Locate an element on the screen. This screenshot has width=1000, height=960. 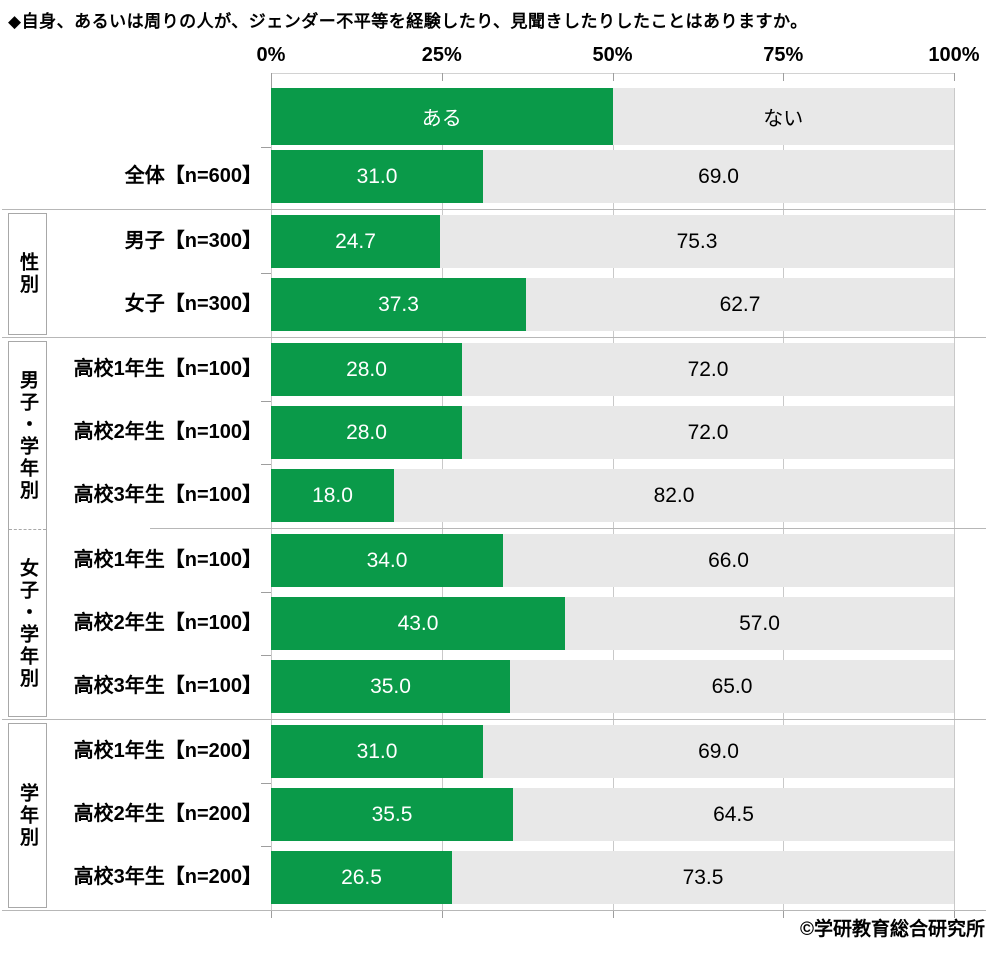
bar-segment-aru: 24.7 is located at coordinates (355, 241).